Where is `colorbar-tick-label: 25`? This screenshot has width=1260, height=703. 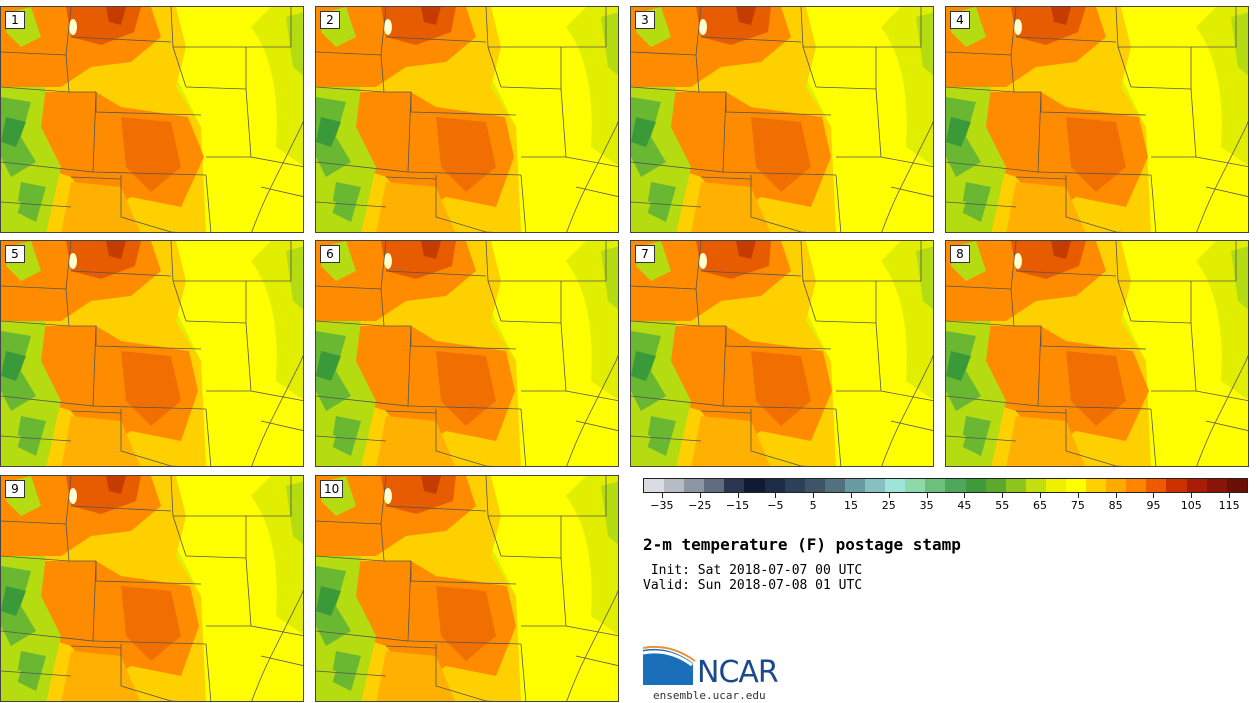 colorbar-tick-label: 25 is located at coordinates (888, 505).